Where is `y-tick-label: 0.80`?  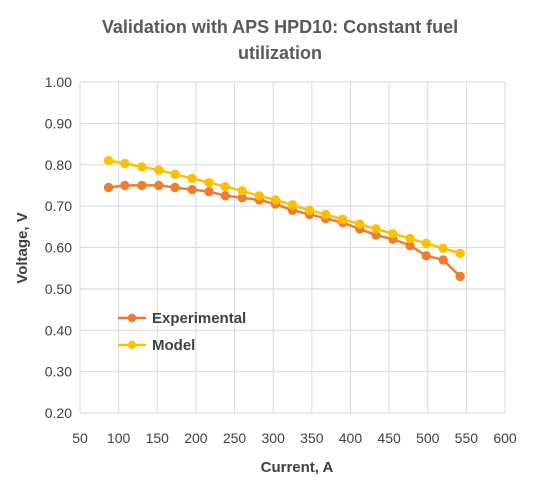 y-tick-label: 0.80 is located at coordinates (58, 165).